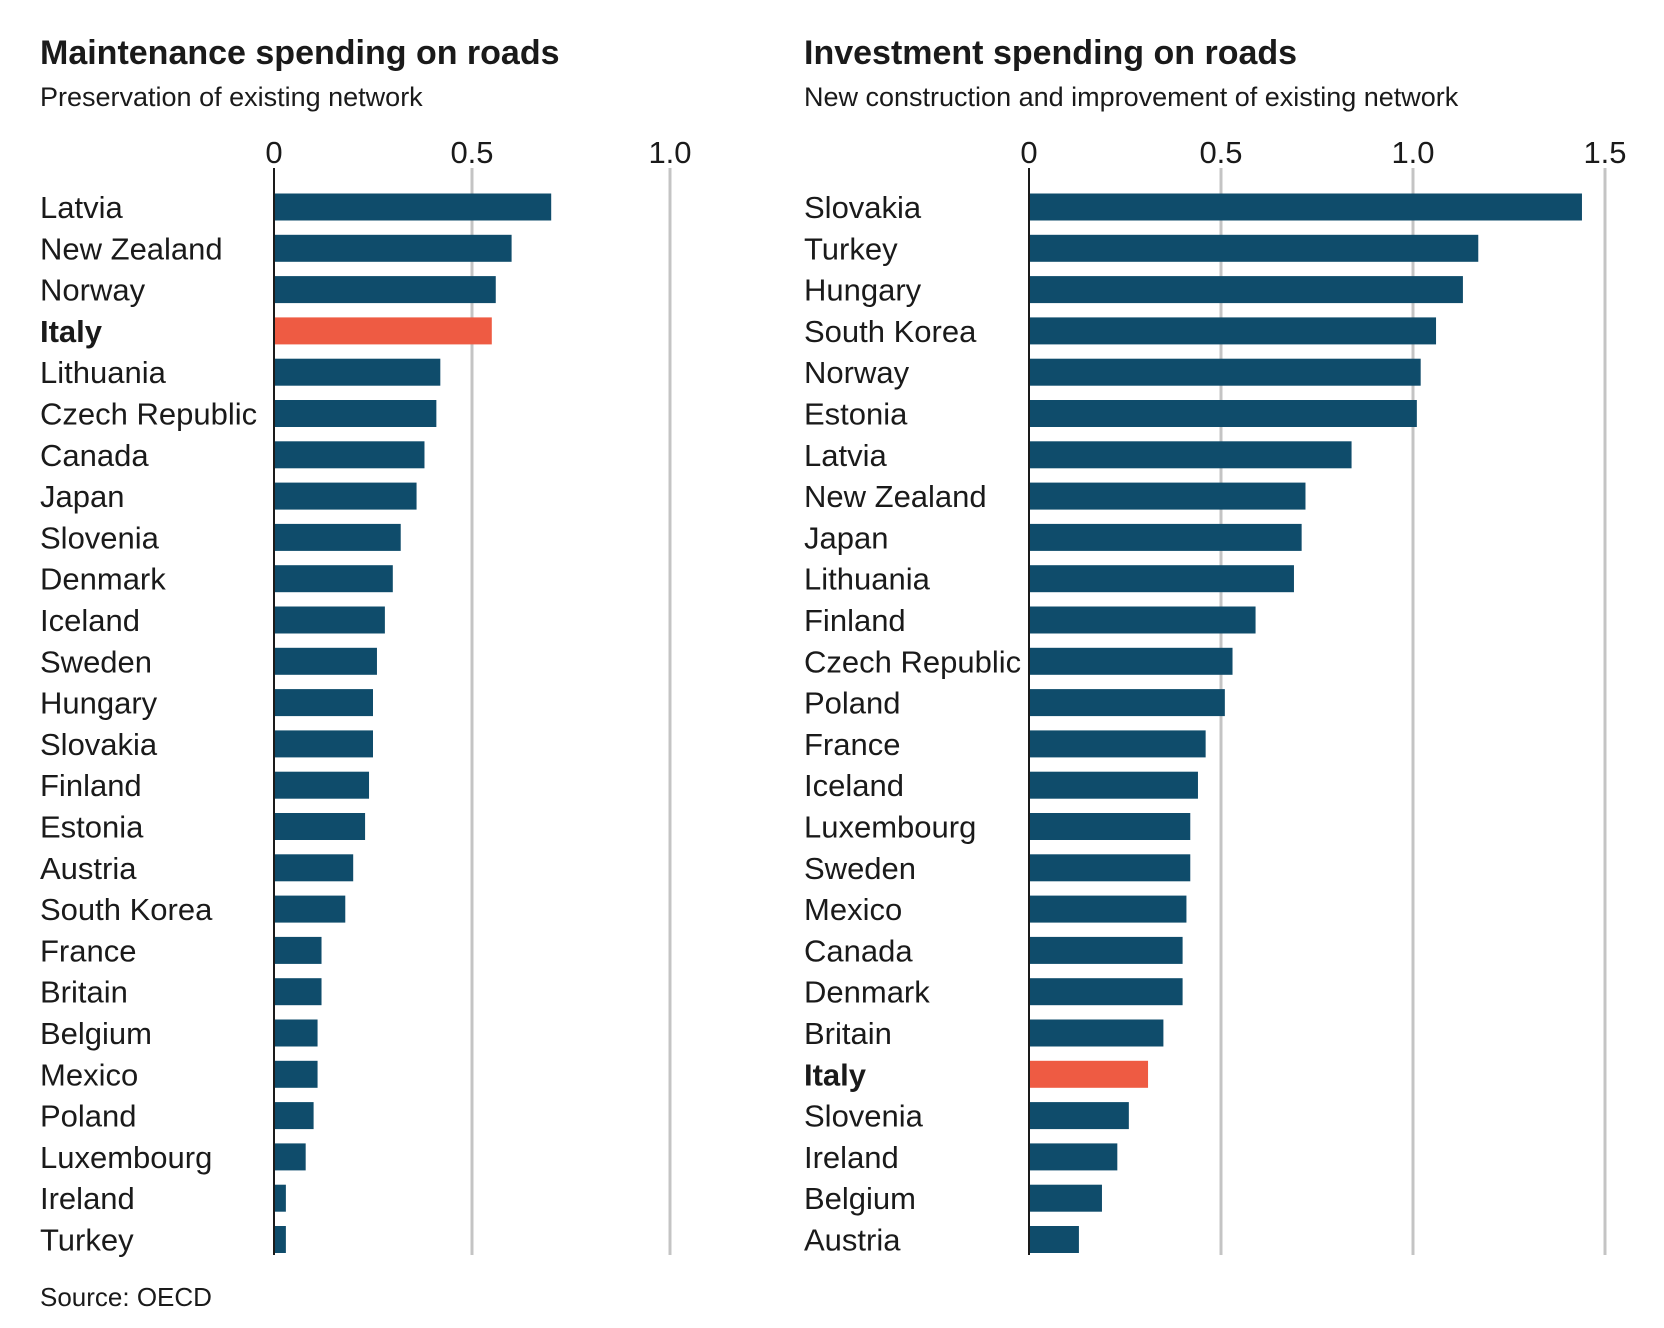  I want to click on maintenance-chart-subtitle: Preservation of existing network, so click(231, 97).